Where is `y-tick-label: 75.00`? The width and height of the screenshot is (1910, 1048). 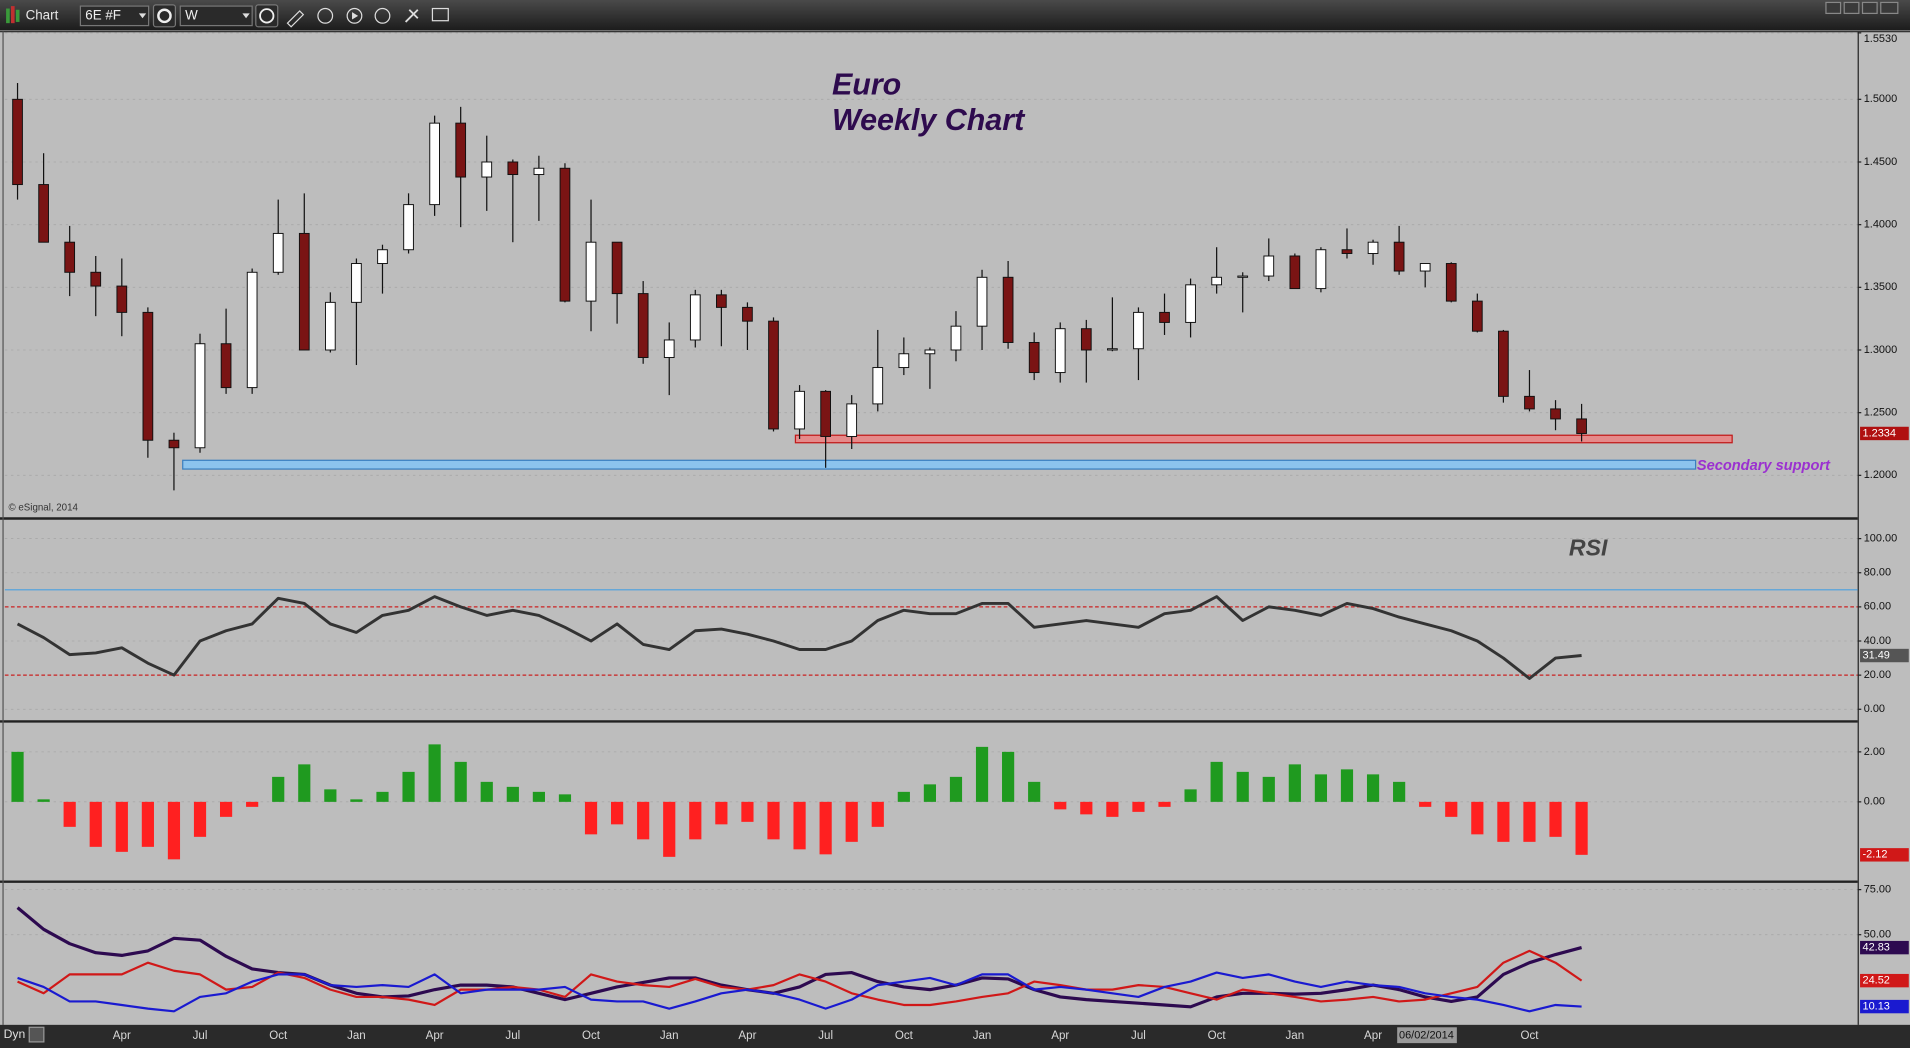 y-tick-label: 75.00 is located at coordinates (1877, 890).